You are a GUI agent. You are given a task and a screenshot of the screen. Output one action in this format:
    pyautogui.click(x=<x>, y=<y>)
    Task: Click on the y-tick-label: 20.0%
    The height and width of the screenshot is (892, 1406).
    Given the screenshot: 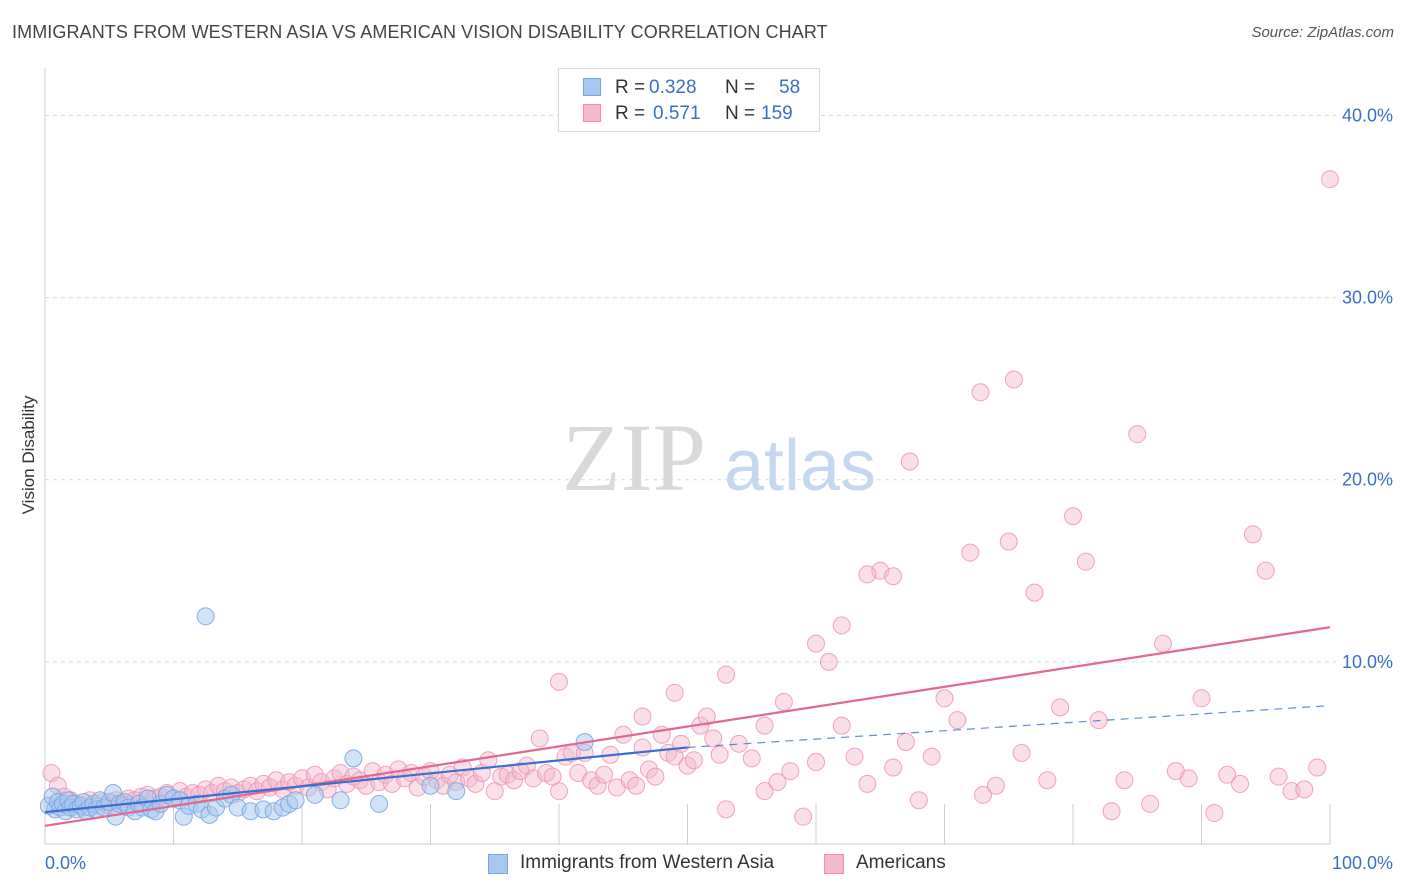 What is the action you would take?
    pyautogui.click(x=1367, y=480)
    